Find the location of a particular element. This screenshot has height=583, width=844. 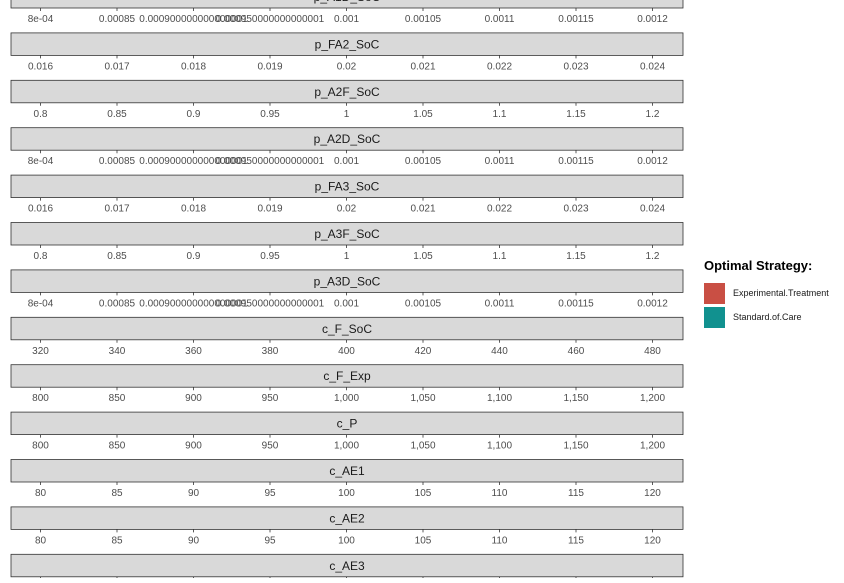

axis-tick-label: 440 is located at coordinates (499, 351).